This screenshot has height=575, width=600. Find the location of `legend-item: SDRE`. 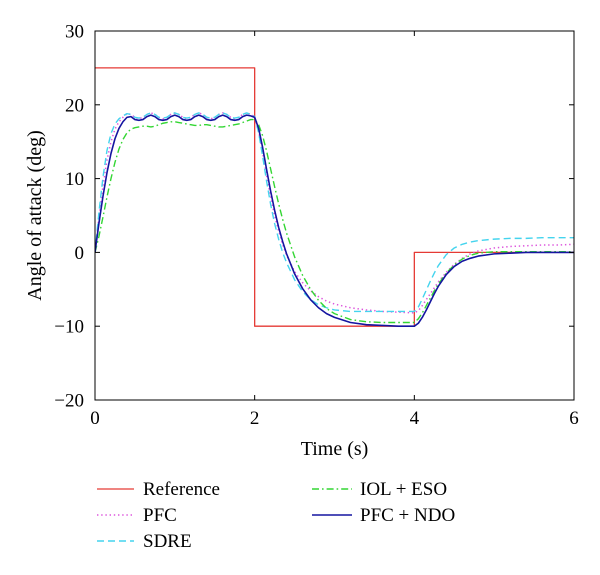

legend-item: SDRE is located at coordinates (144, 541).